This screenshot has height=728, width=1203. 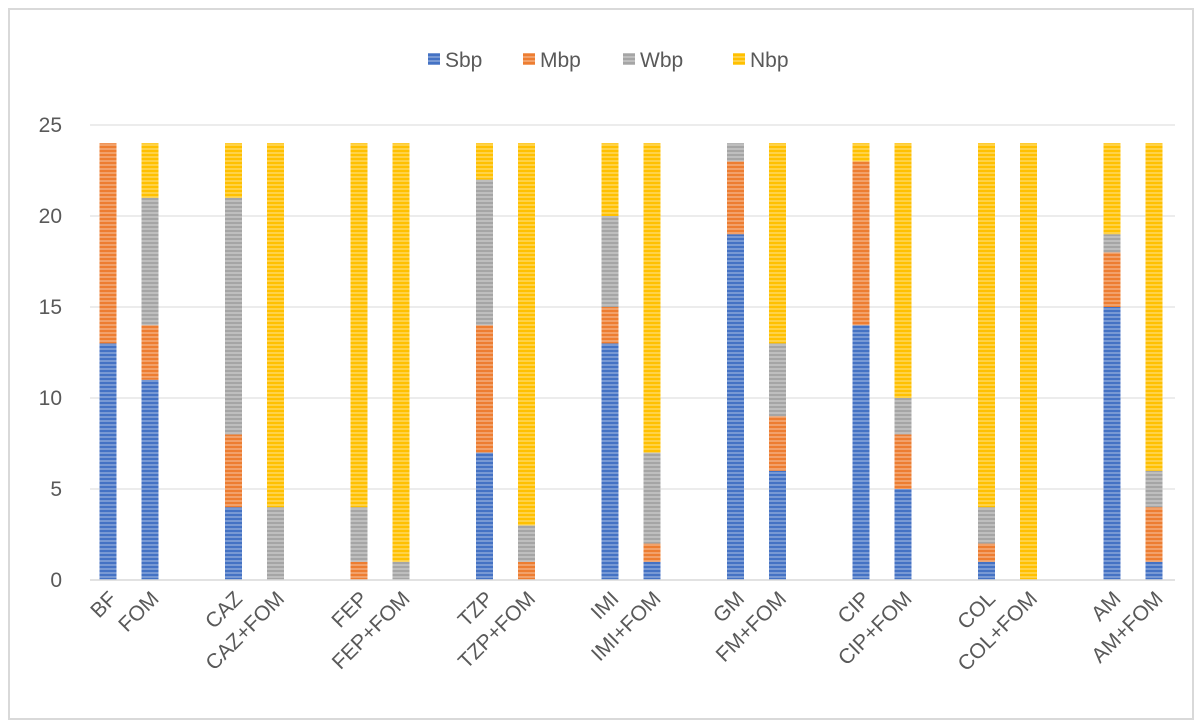 What do you see at coordinates (50, 216) in the screenshot?
I see `y-tick-label: 20` at bounding box center [50, 216].